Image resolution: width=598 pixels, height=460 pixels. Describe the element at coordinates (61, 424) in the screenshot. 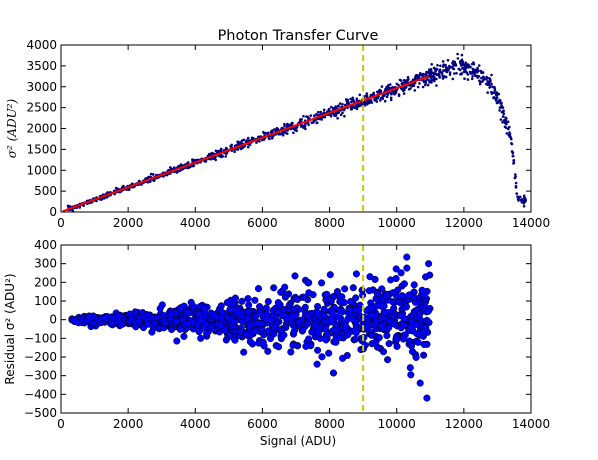

I see `x-tick-label: 0` at that location.